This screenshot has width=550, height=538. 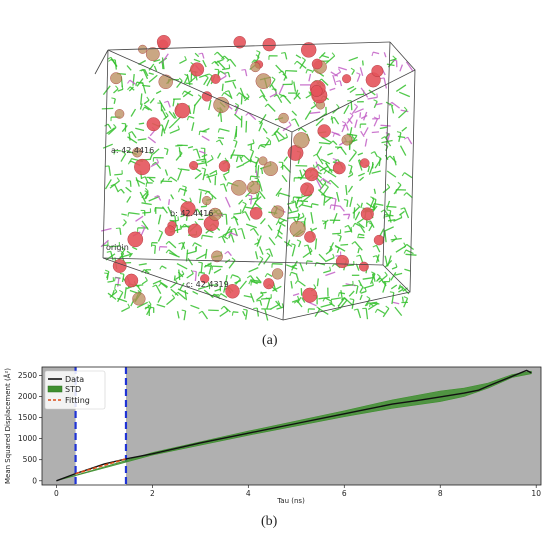 What do you see at coordinates (297, 491) in the screenshot?
I see `x-axis-ticks: 0 2 4 6 8 10` at bounding box center [297, 491].